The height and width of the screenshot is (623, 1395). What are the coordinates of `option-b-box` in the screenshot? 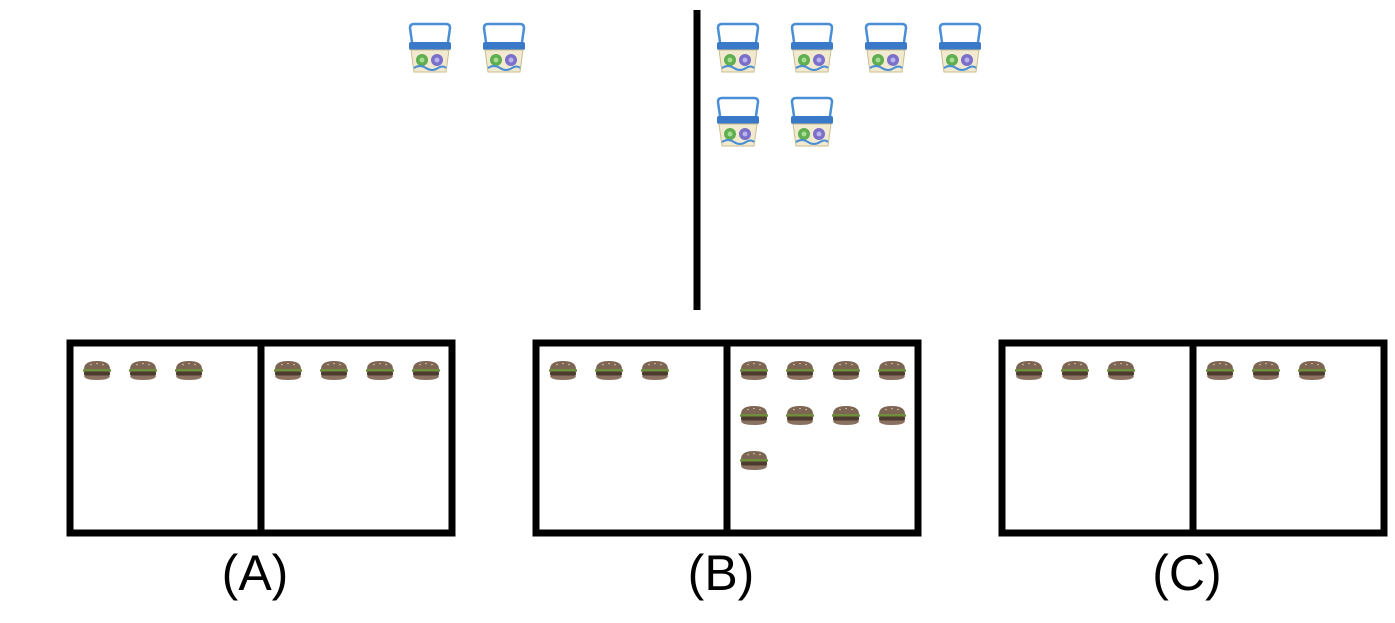 It's located at (727, 438).